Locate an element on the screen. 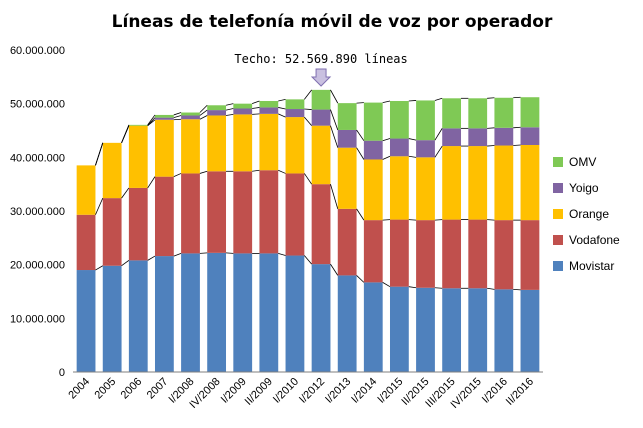 This screenshot has width=643, height=428. x-tick-label: 2005 is located at coordinates (105, 389).